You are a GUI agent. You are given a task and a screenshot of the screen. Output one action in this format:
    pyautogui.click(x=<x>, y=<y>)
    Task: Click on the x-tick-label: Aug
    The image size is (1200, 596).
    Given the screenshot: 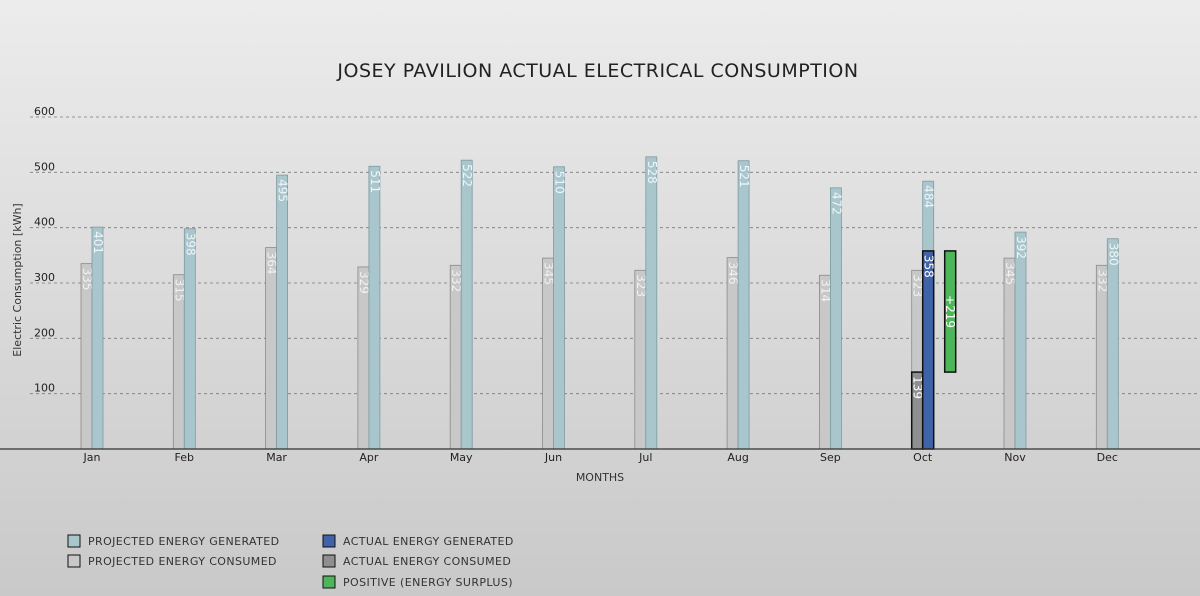 What is the action you would take?
    pyautogui.click(x=737, y=457)
    